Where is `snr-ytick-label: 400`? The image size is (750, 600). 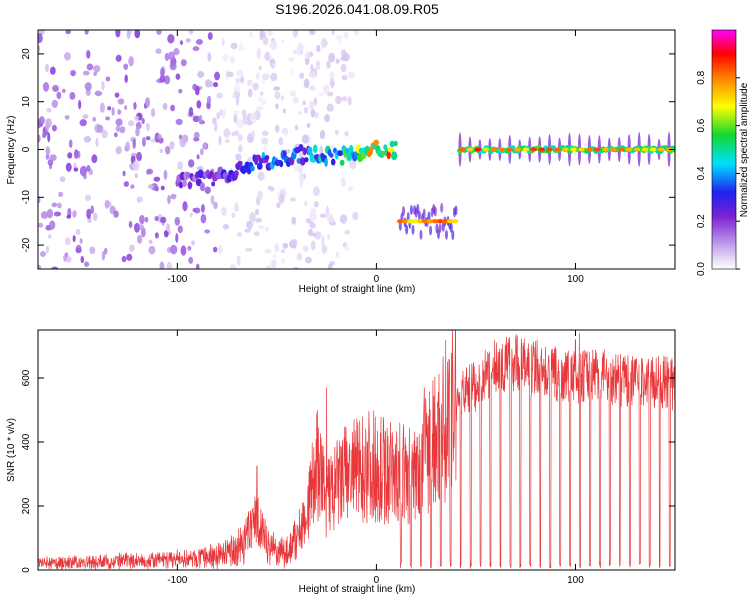
snr-ytick-label: 400 is located at coordinates (26, 441).